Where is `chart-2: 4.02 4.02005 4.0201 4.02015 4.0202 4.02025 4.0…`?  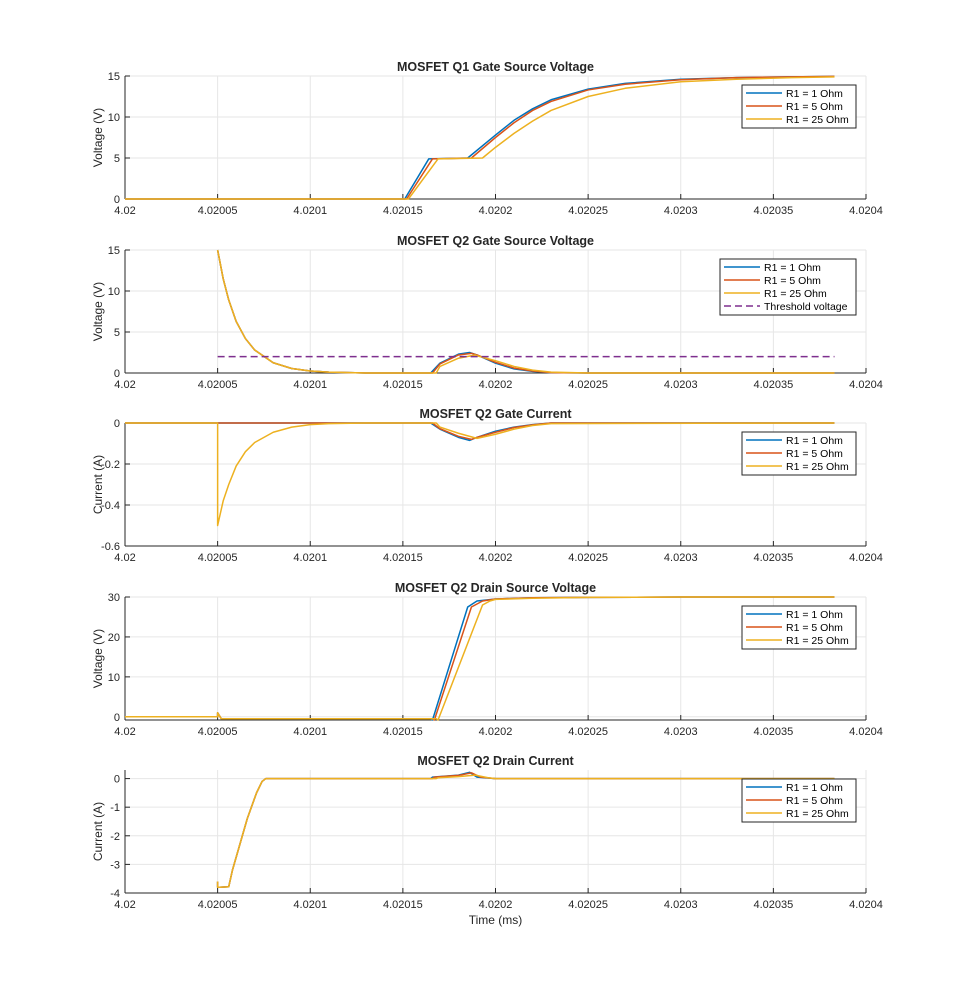
chart-2: 4.02 4.02005 4.0201 4.02015 4.0202 4.02025 4.0… is located at coordinates (487, 312).